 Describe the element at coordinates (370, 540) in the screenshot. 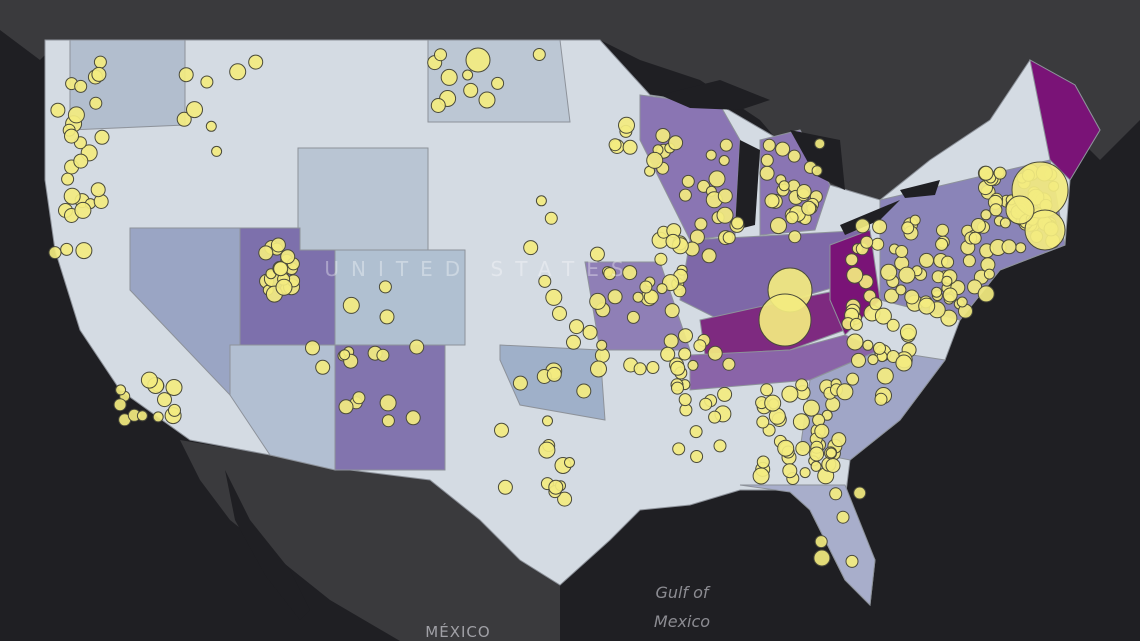

I see `mexico` at that location.